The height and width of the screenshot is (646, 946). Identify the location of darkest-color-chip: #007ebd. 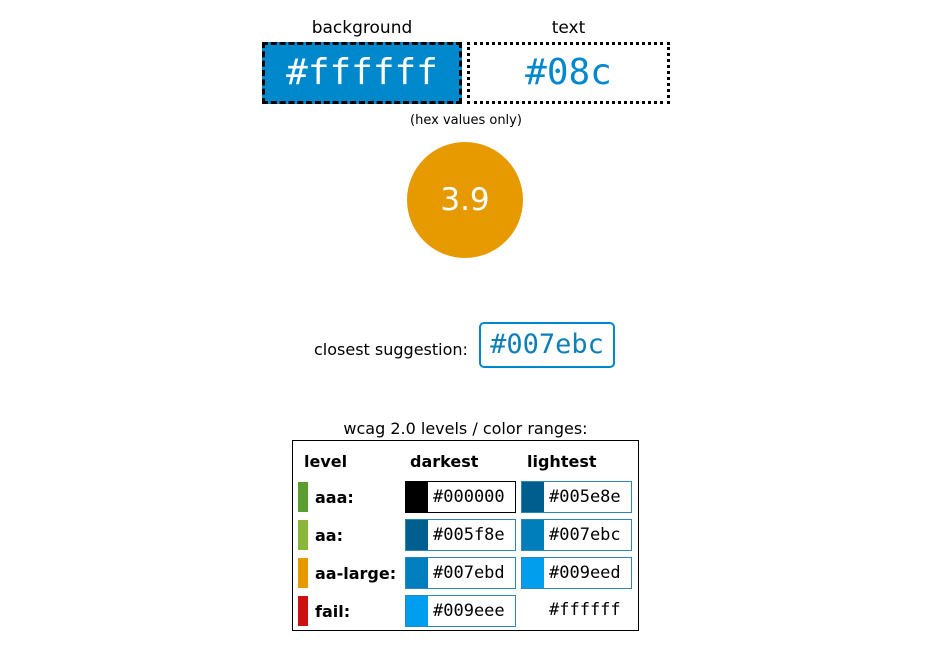
(460, 573).